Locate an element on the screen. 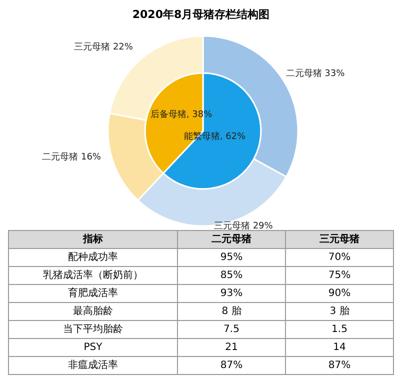  slice-label: 后备母猪, 38% is located at coordinates (181, 114).